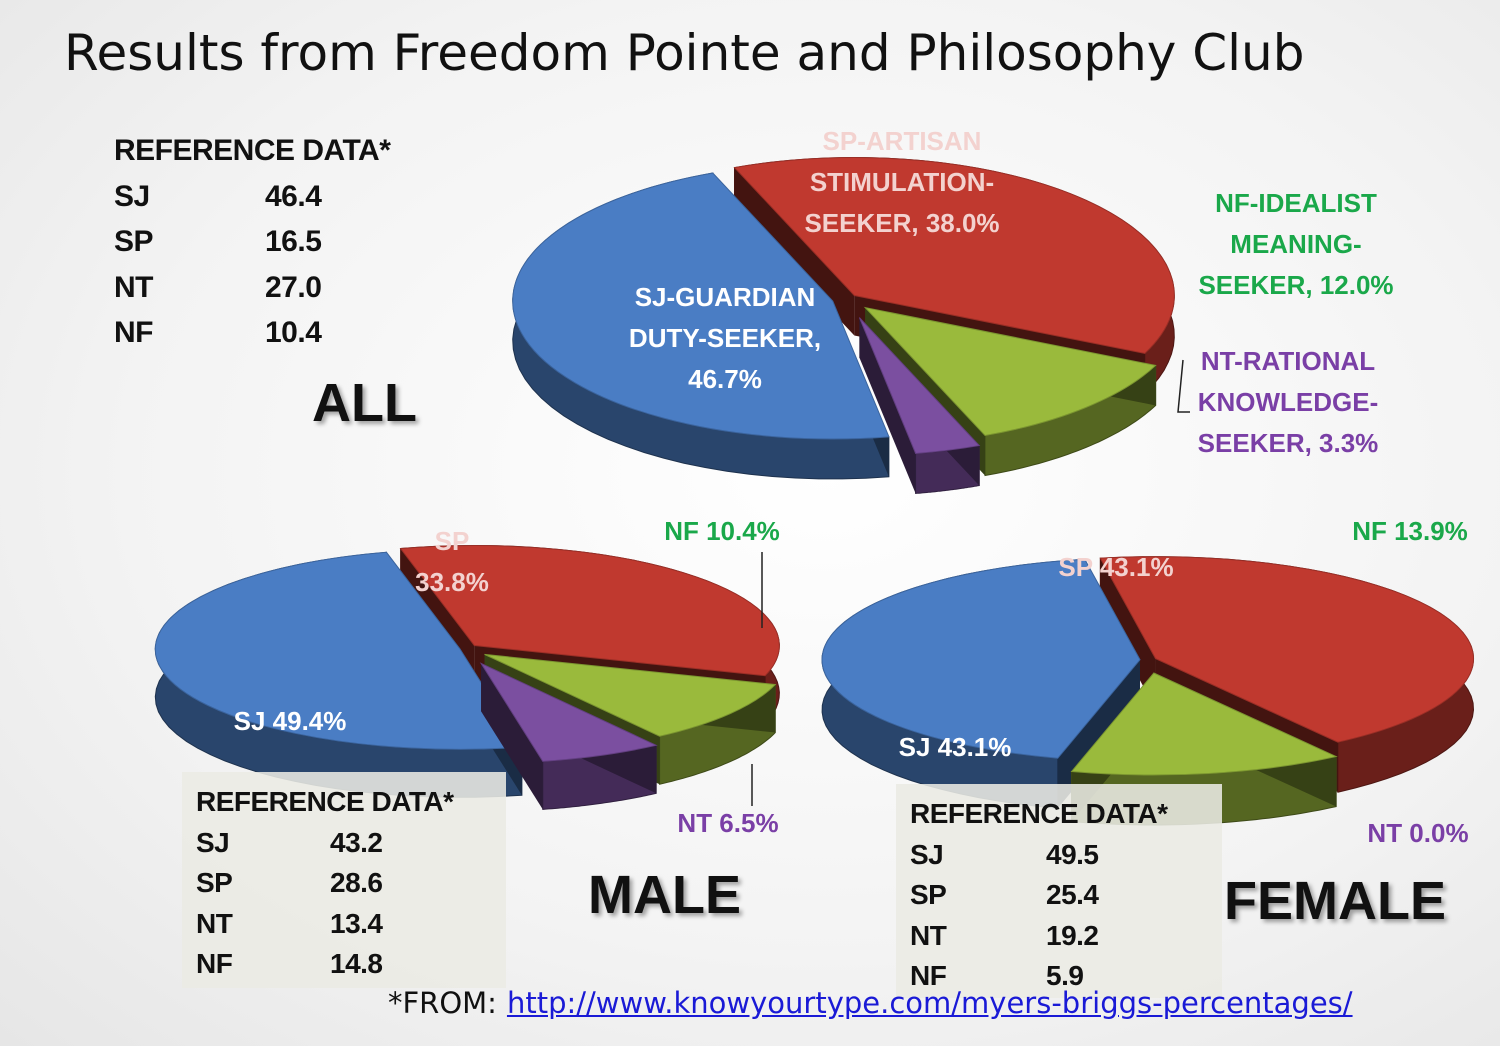 This screenshot has width=1500, height=1046. Describe the element at coordinates (727, 823) in the screenshot. I see `slice-label-nt: NT 6.5%` at that location.